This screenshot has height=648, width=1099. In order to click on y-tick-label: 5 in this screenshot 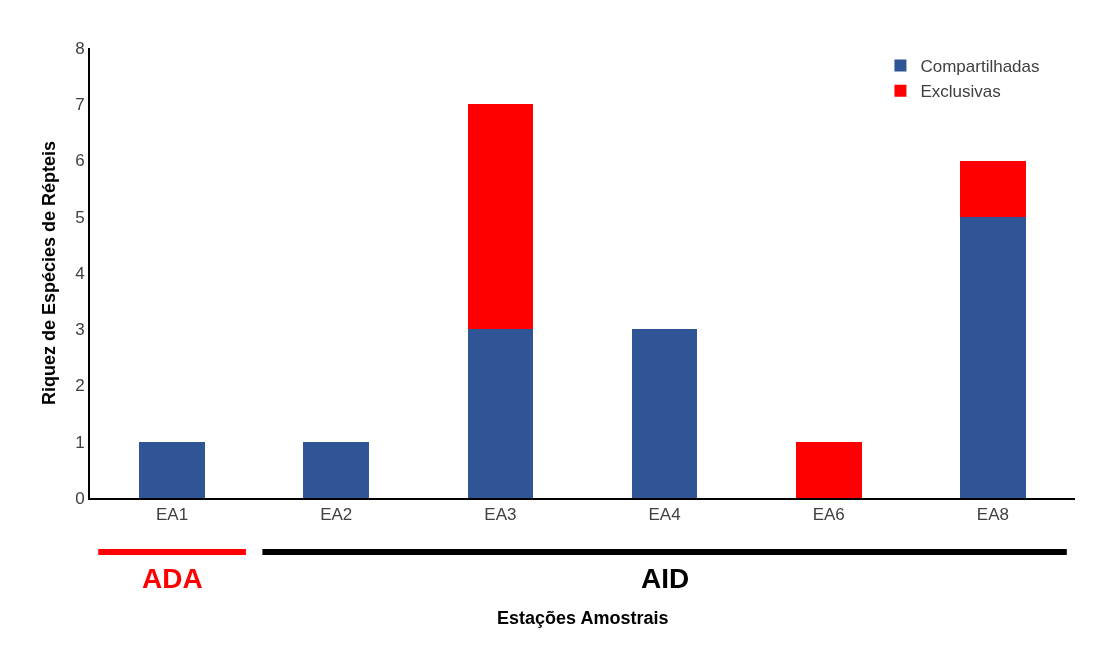, I will do `click(80, 217)`.